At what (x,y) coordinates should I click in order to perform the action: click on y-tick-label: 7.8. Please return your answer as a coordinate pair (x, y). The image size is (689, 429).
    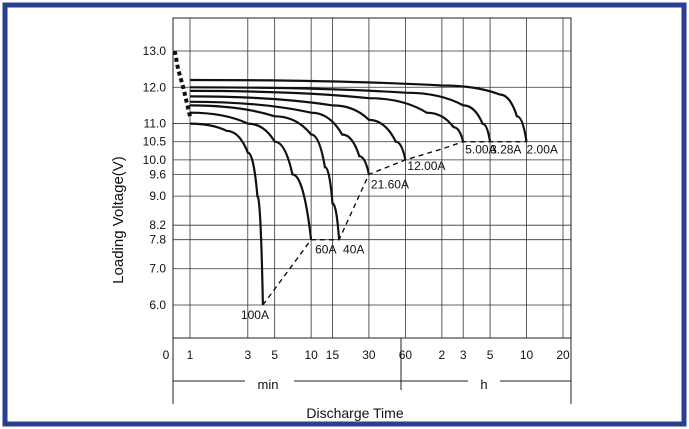
    Looking at the image, I should click on (157, 240).